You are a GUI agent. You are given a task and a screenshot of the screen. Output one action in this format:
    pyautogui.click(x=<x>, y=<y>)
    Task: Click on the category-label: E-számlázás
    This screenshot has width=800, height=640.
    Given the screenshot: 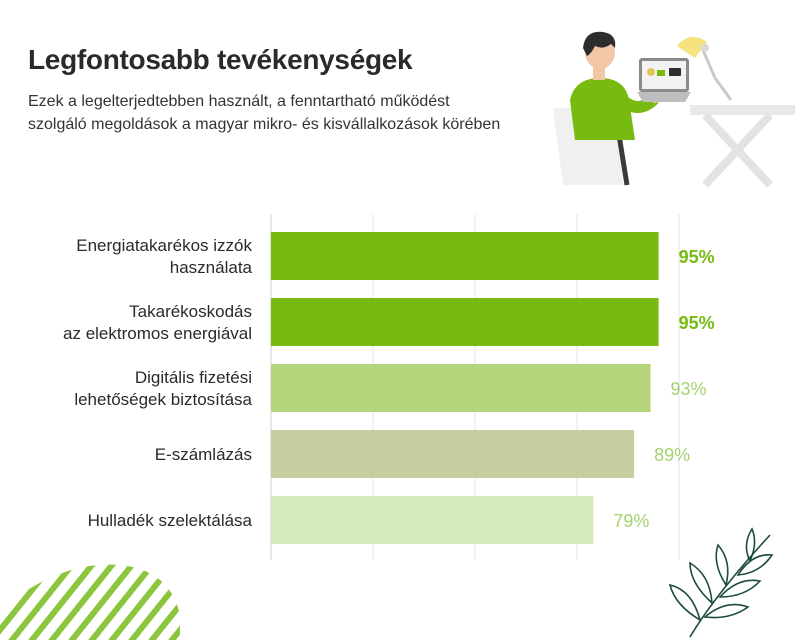 What is the action you would take?
    pyautogui.click(x=203, y=454)
    